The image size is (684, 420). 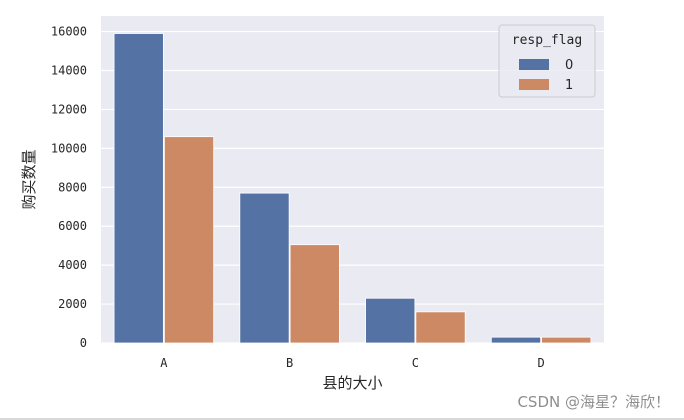 What do you see at coordinates (69, 109) in the screenshot?
I see `y-tick-label: 12000` at bounding box center [69, 109].